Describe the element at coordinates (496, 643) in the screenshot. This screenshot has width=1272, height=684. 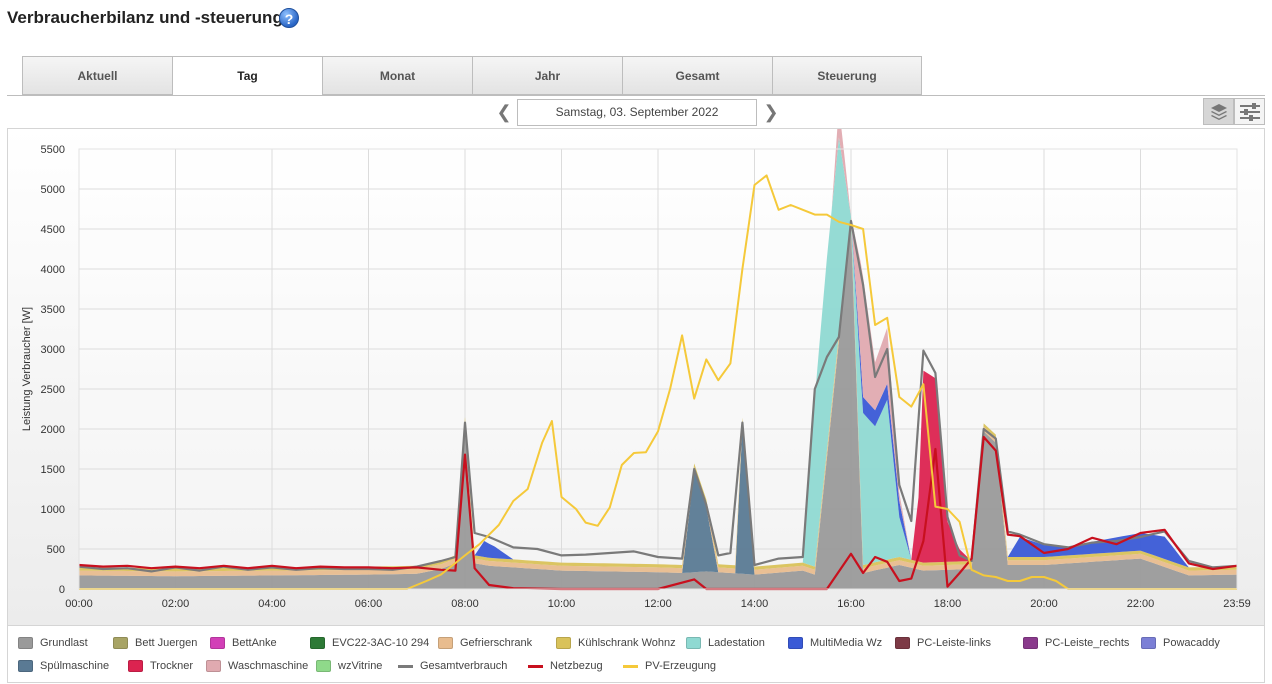
I see `legend-label: Gefrierschrank` at that location.